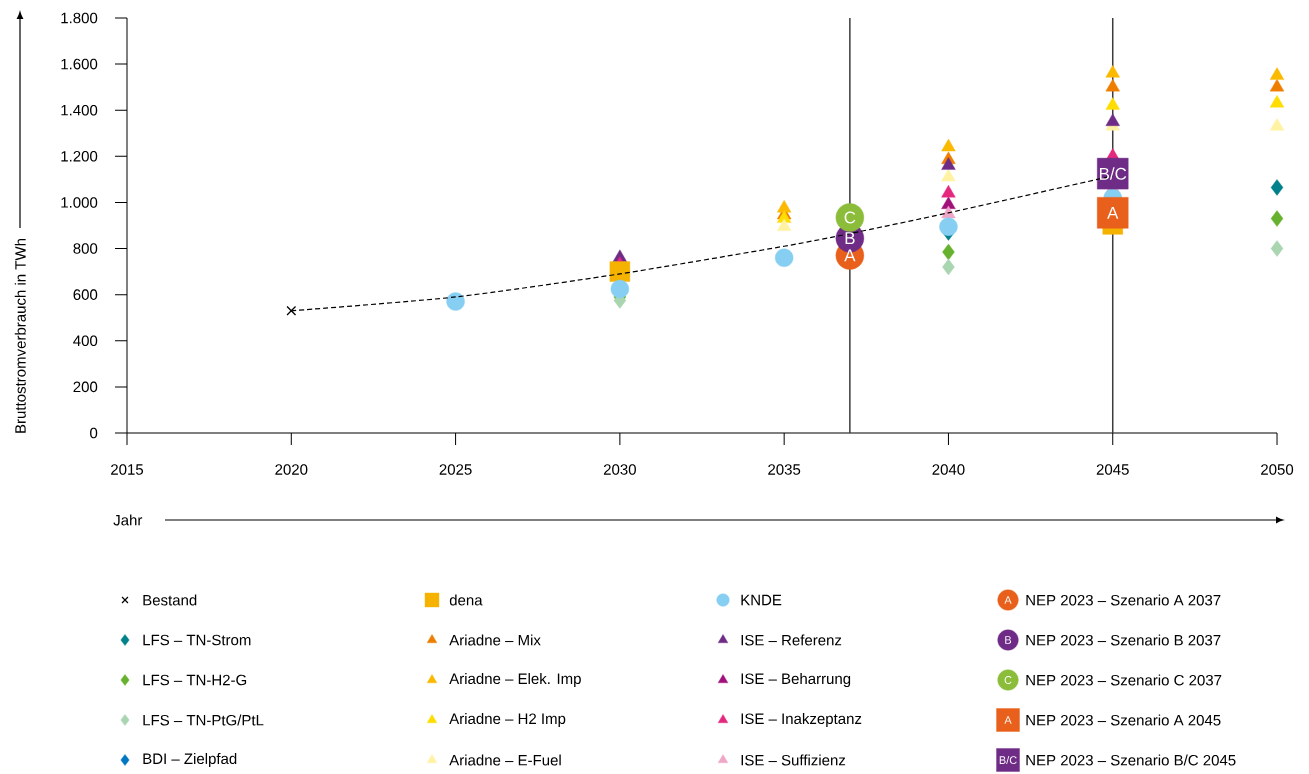  I want to click on legend-label: ISE – Suffizienz, so click(793, 760).